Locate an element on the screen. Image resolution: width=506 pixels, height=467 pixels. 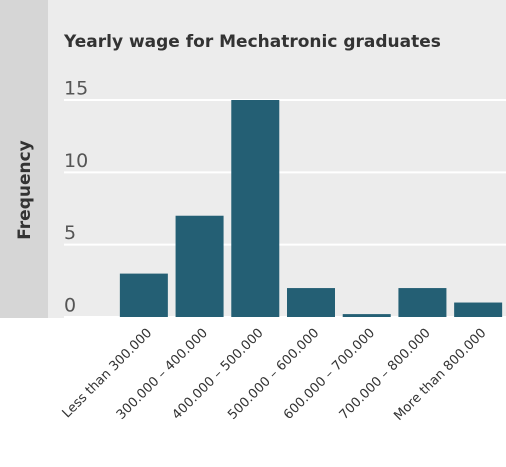
x-tick-label: 300.000 – 400.000 is located at coordinates (162, 374).